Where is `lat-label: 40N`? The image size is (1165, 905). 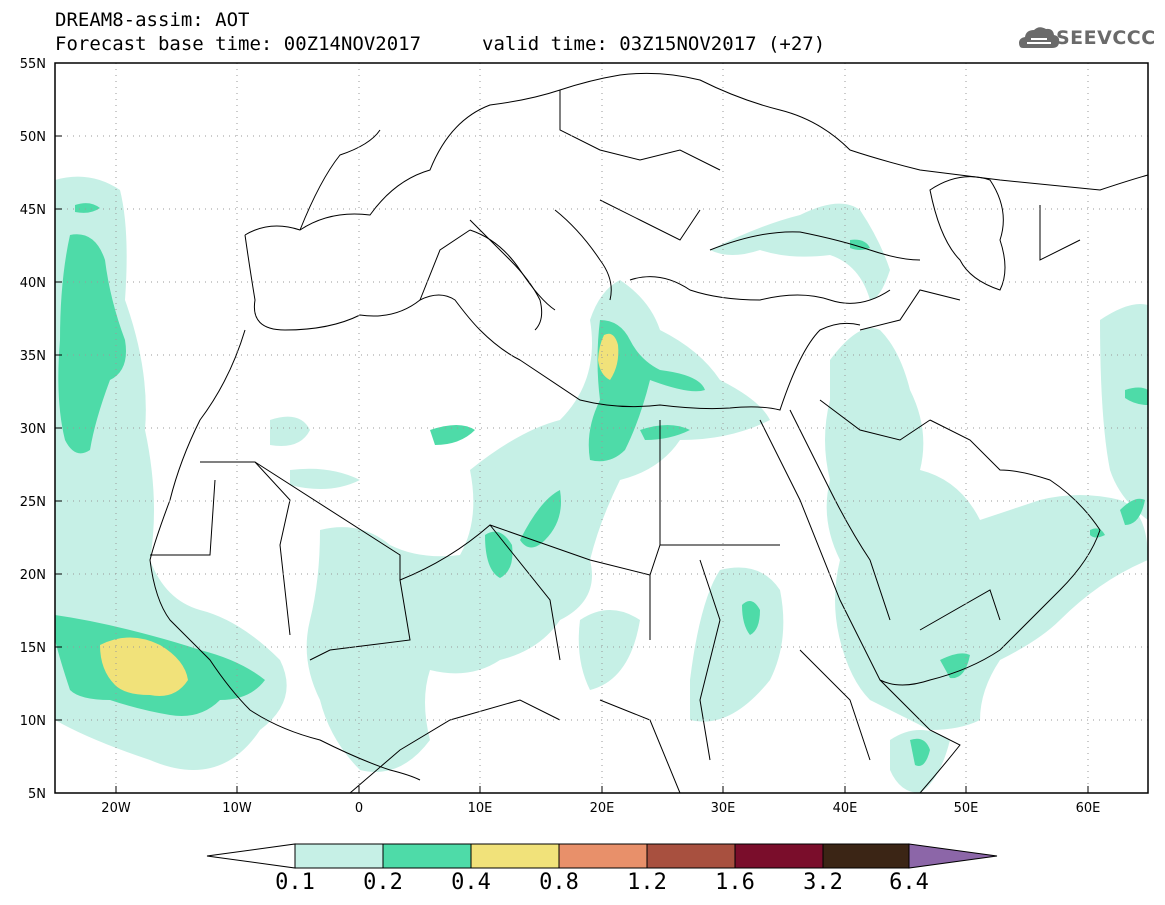
lat-label: 40N is located at coordinates (33, 283).